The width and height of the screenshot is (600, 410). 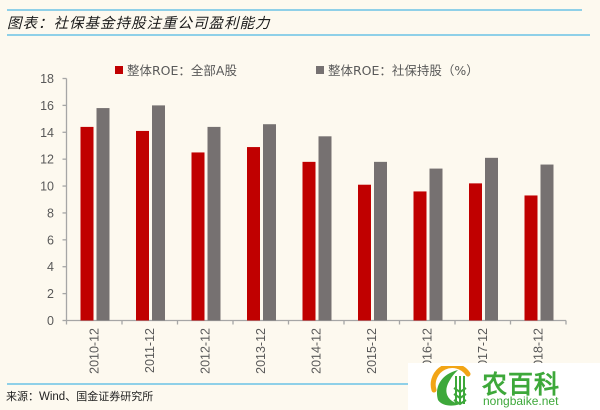 I want to click on x-tick-label: 2013-12, so click(x=261, y=351).